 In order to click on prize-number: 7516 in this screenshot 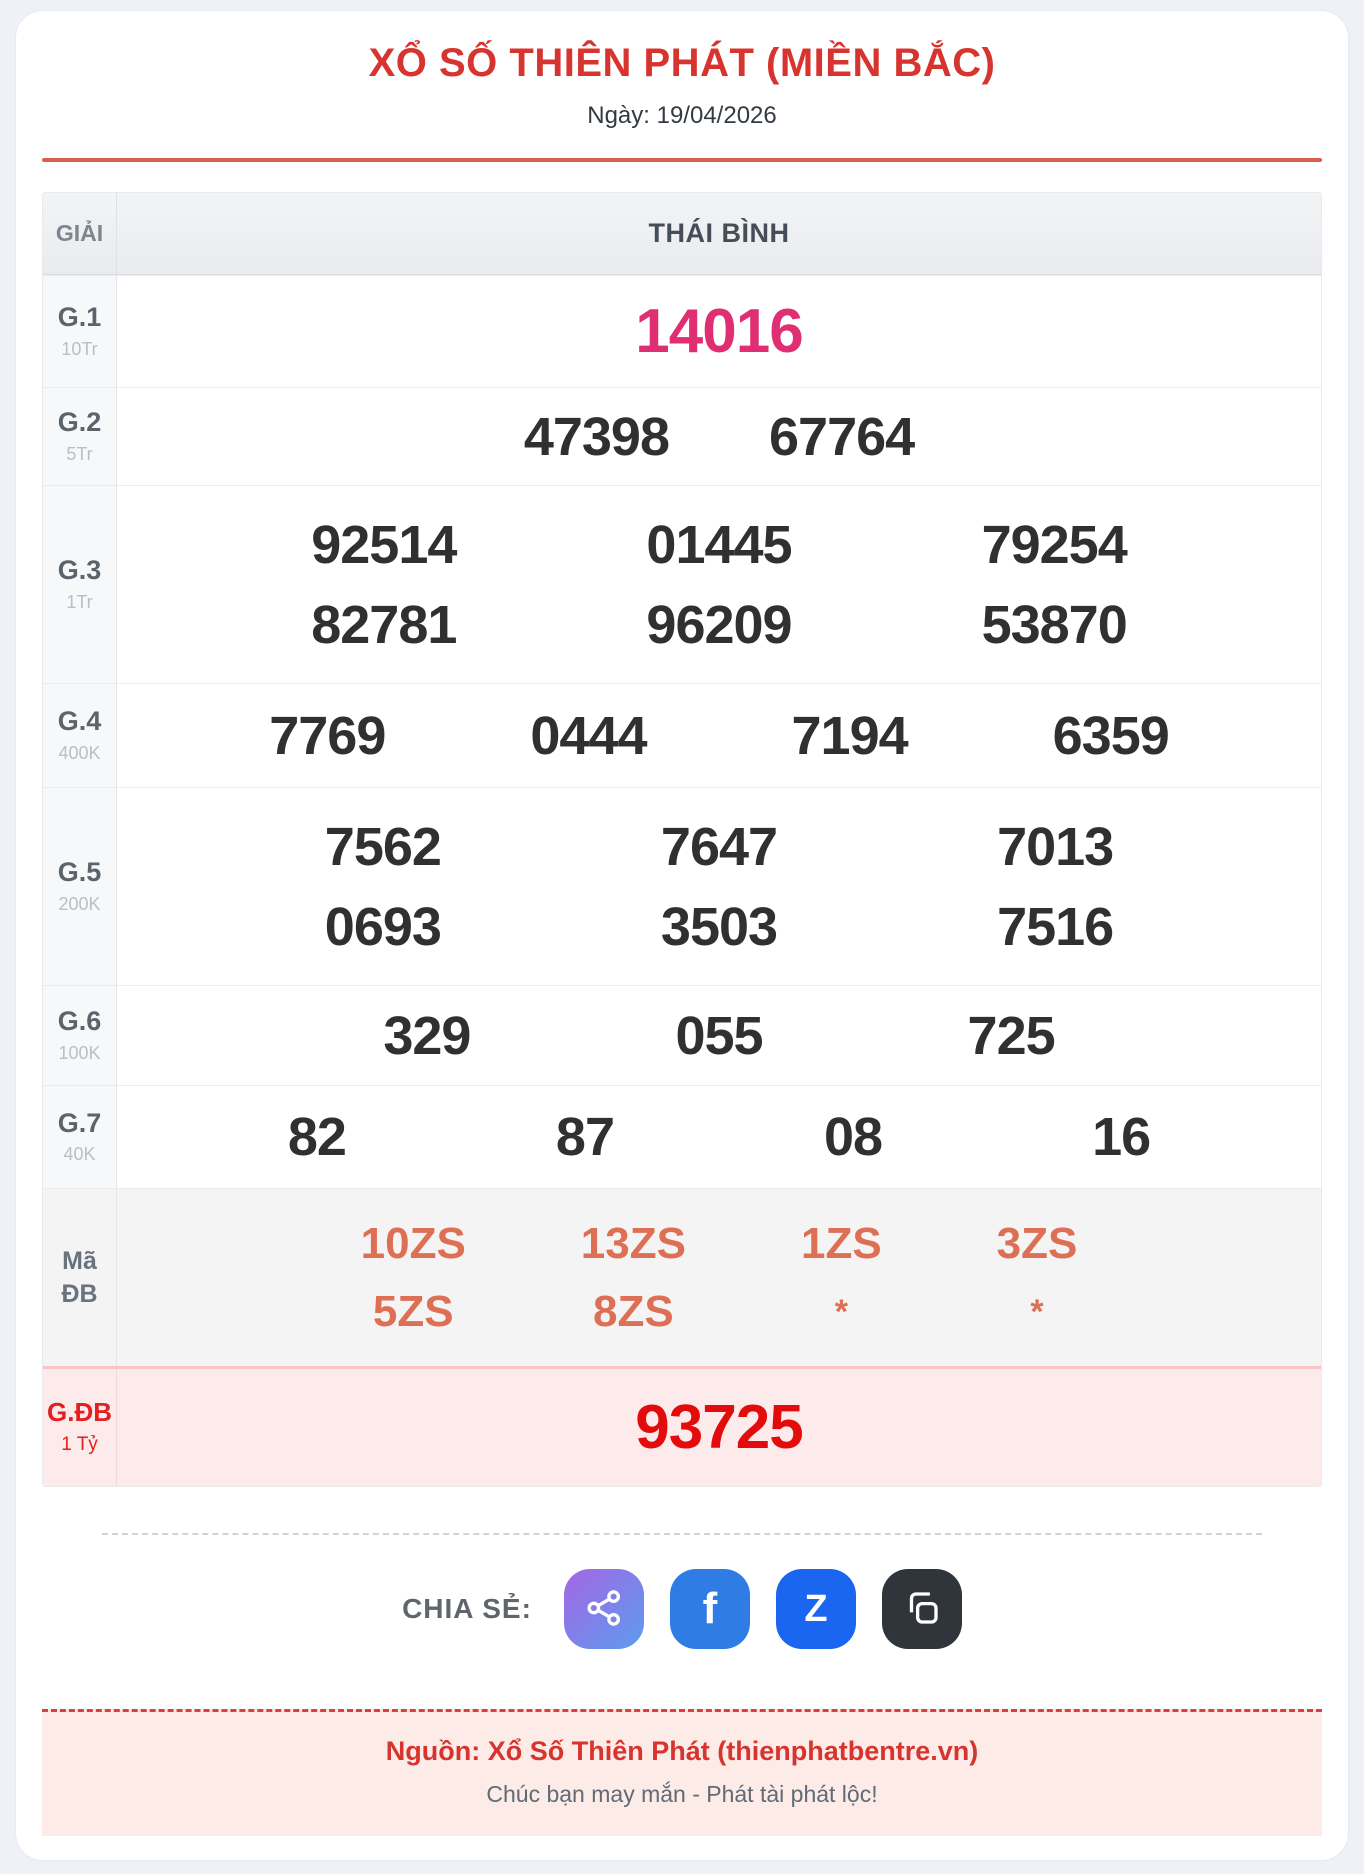, I will do `click(1055, 926)`.